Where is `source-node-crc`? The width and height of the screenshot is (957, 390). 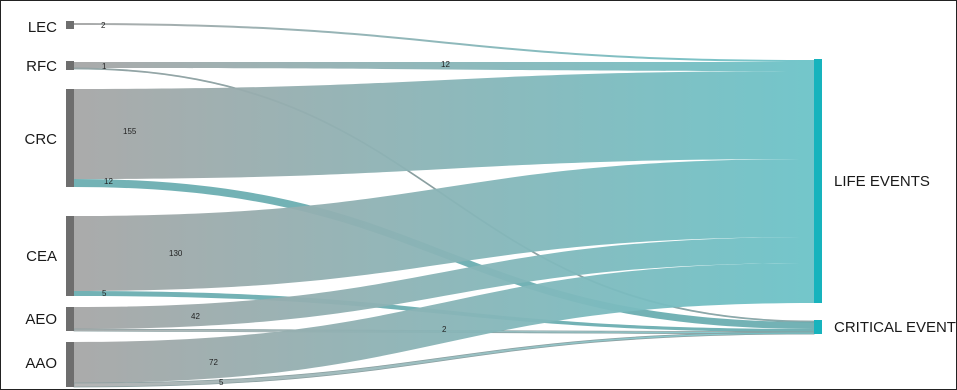
source-node-crc is located at coordinates (70, 138).